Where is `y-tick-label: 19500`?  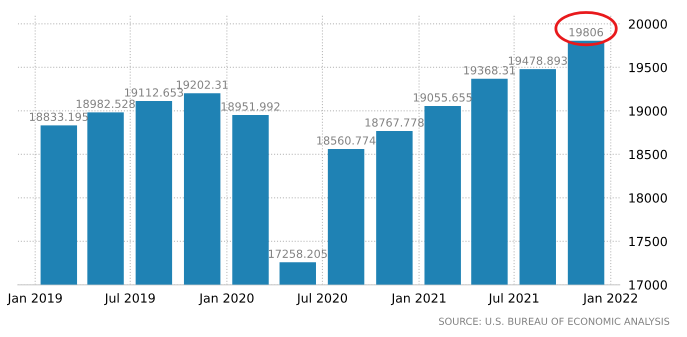
y-tick-label: 19500 is located at coordinates (648, 67).